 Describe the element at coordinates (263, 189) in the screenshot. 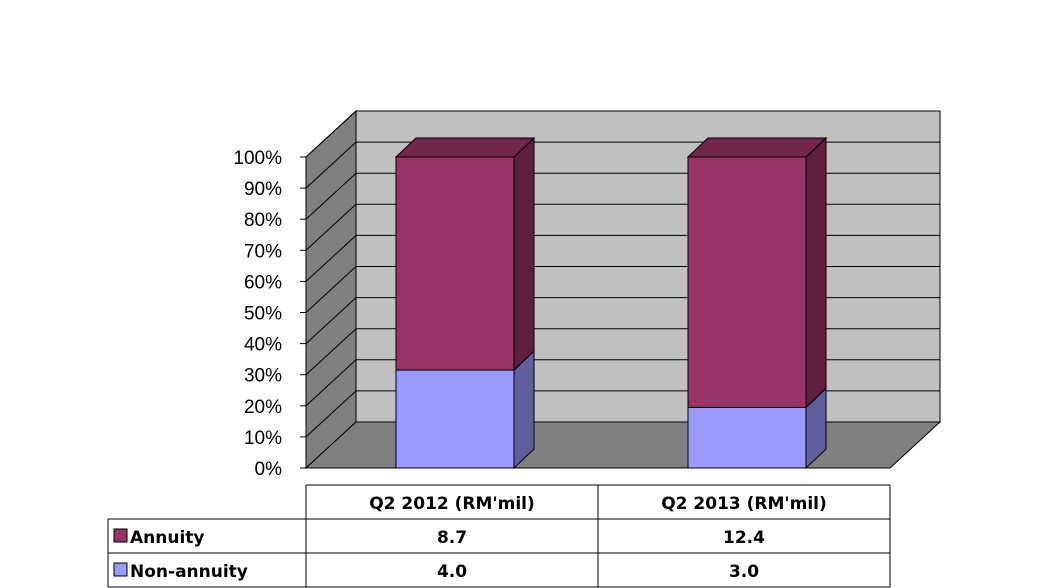

I see `y-tick-label: 90%` at that location.